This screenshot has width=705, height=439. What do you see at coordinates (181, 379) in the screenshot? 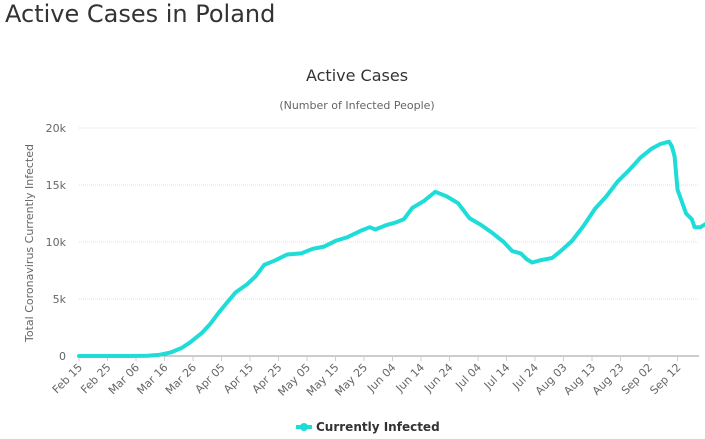
I see `x-tick-label: Mar 26` at bounding box center [181, 379].